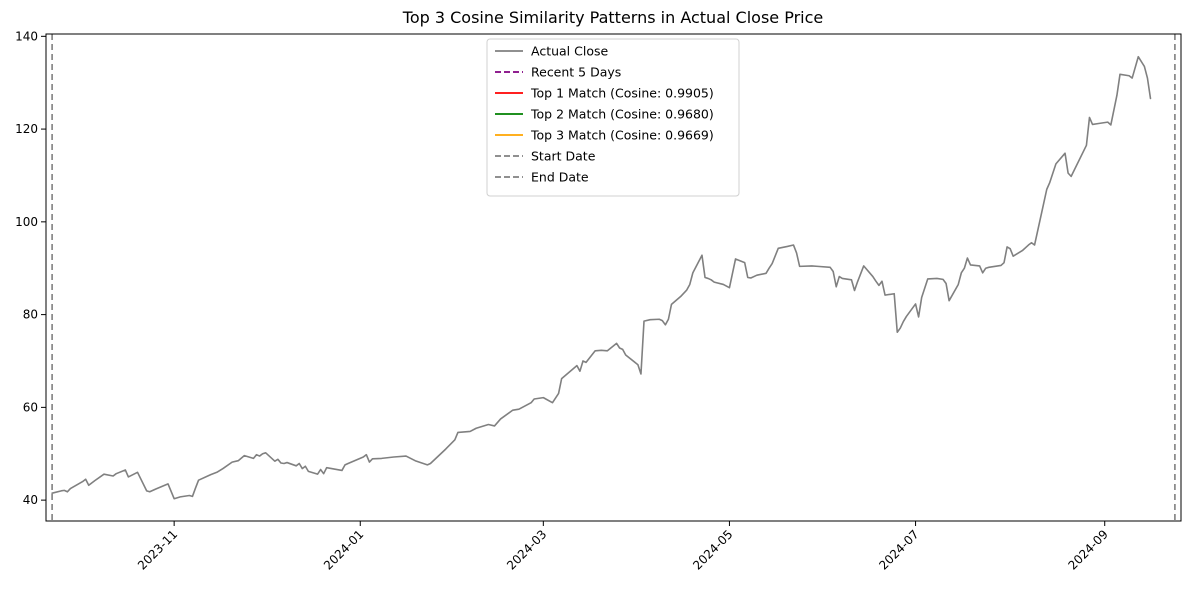 The width and height of the screenshot is (1189, 590). I want to click on x-tick-label: 2024-03, so click(526, 549).